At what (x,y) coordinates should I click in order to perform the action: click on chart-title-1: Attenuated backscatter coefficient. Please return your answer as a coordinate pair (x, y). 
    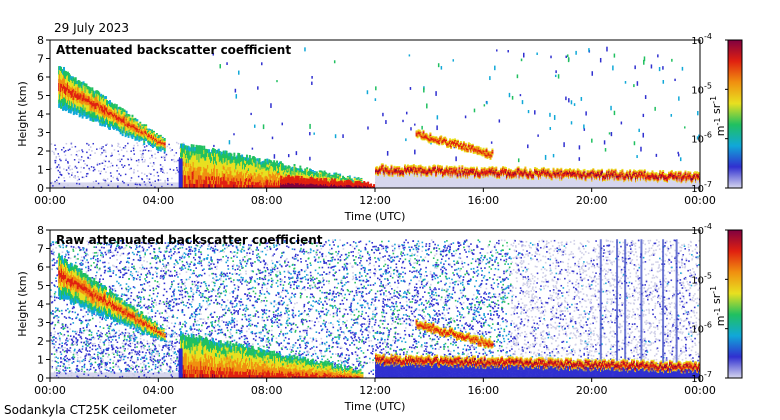
    Looking at the image, I should click on (173, 50).